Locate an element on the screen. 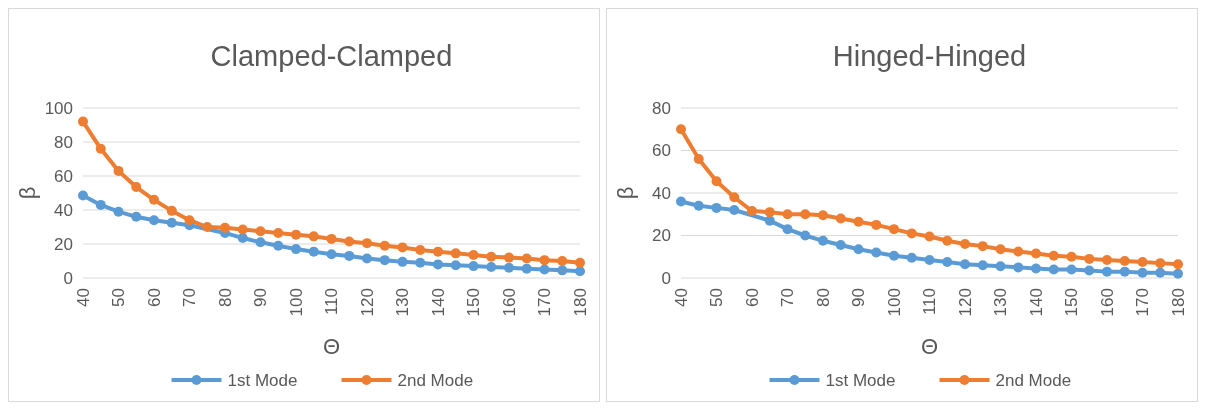  y-tick-label: 20 is located at coordinates (661, 236).